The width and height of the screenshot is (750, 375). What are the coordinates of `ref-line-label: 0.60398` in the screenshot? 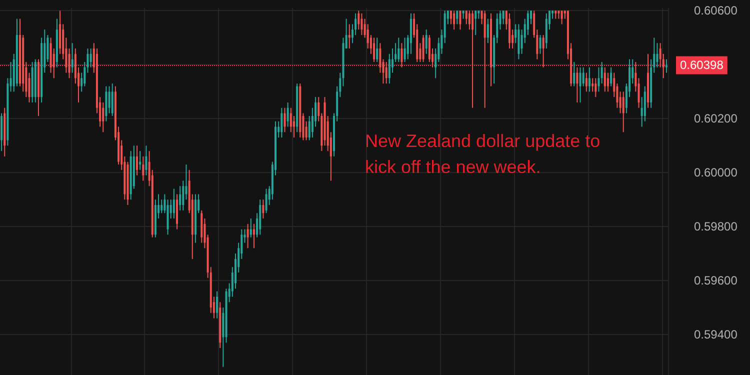 It's located at (702, 65).